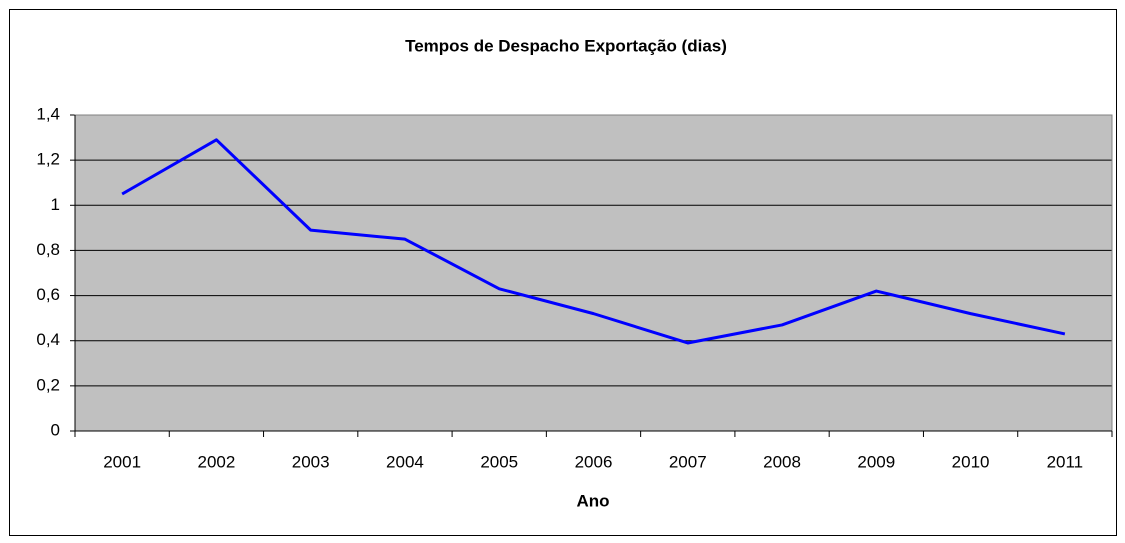  What do you see at coordinates (971, 461) in the screenshot?
I see `x-tick-label: 2010` at bounding box center [971, 461].